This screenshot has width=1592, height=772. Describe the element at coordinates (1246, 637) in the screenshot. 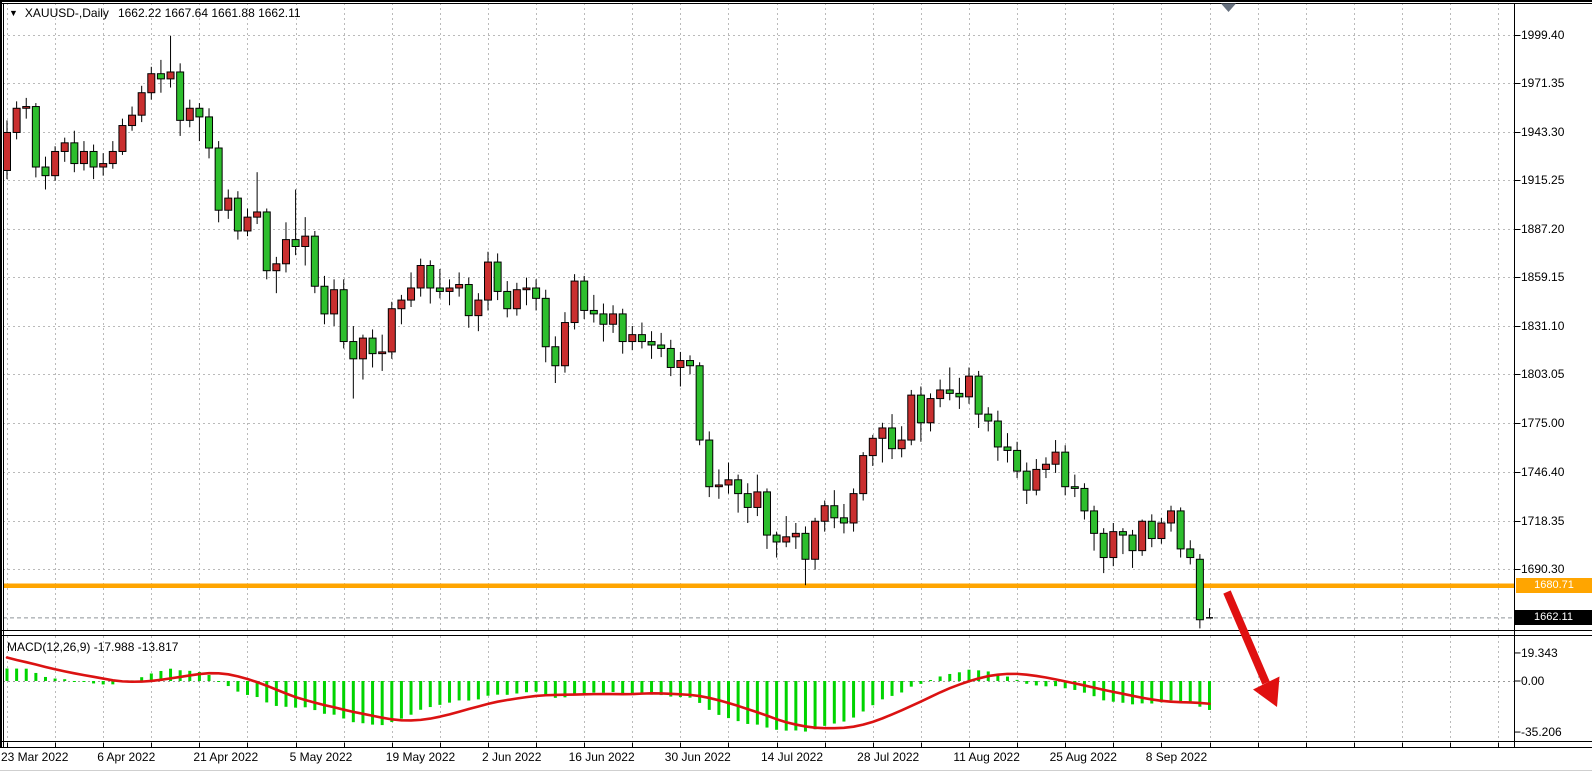

I see `trend-arrow-shaft` at that location.